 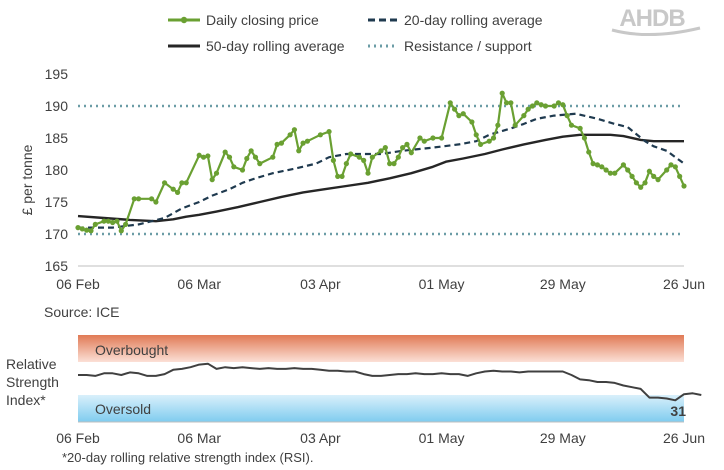 I want to click on overbought-label: Overbought, so click(x=131, y=350).